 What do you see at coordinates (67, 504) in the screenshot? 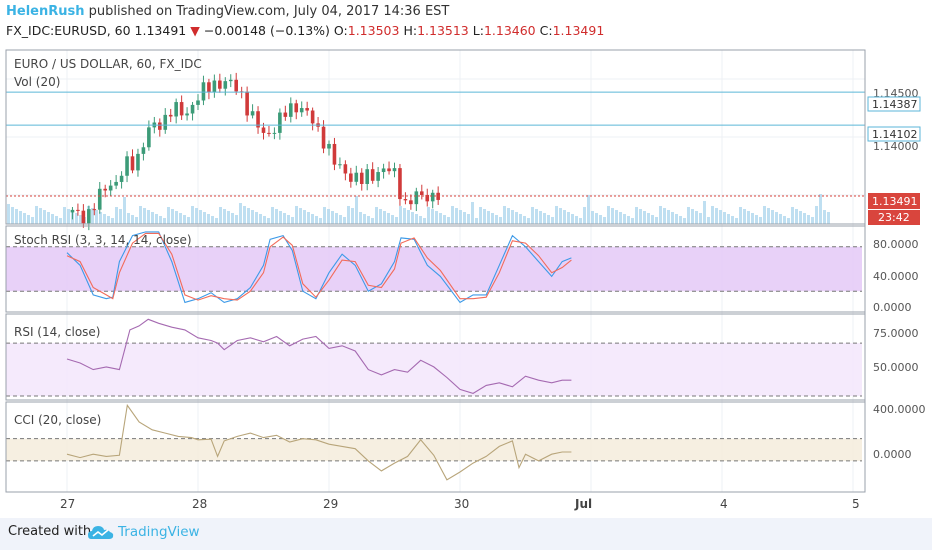
I see `xtick-27: 27` at bounding box center [67, 504].